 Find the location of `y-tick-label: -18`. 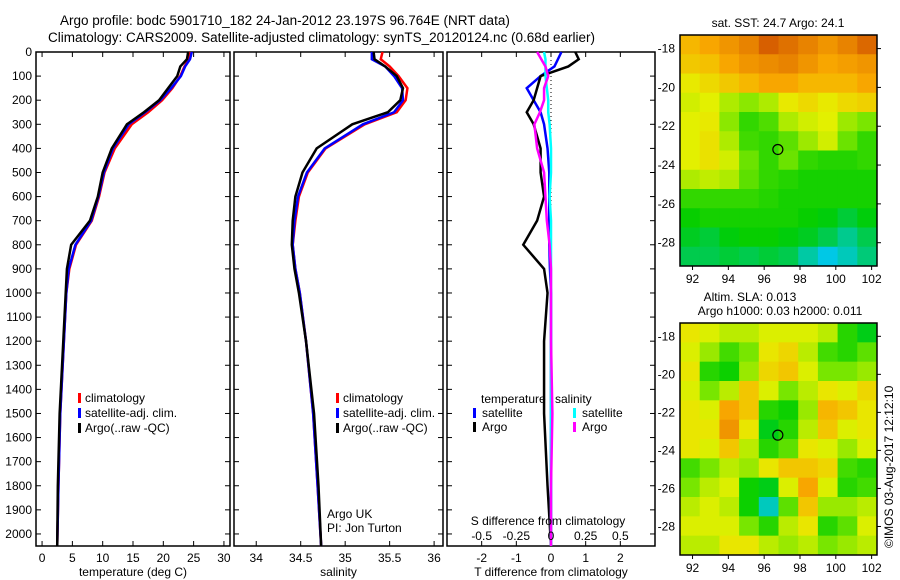

y-tick-label: -18 is located at coordinates (667, 336).